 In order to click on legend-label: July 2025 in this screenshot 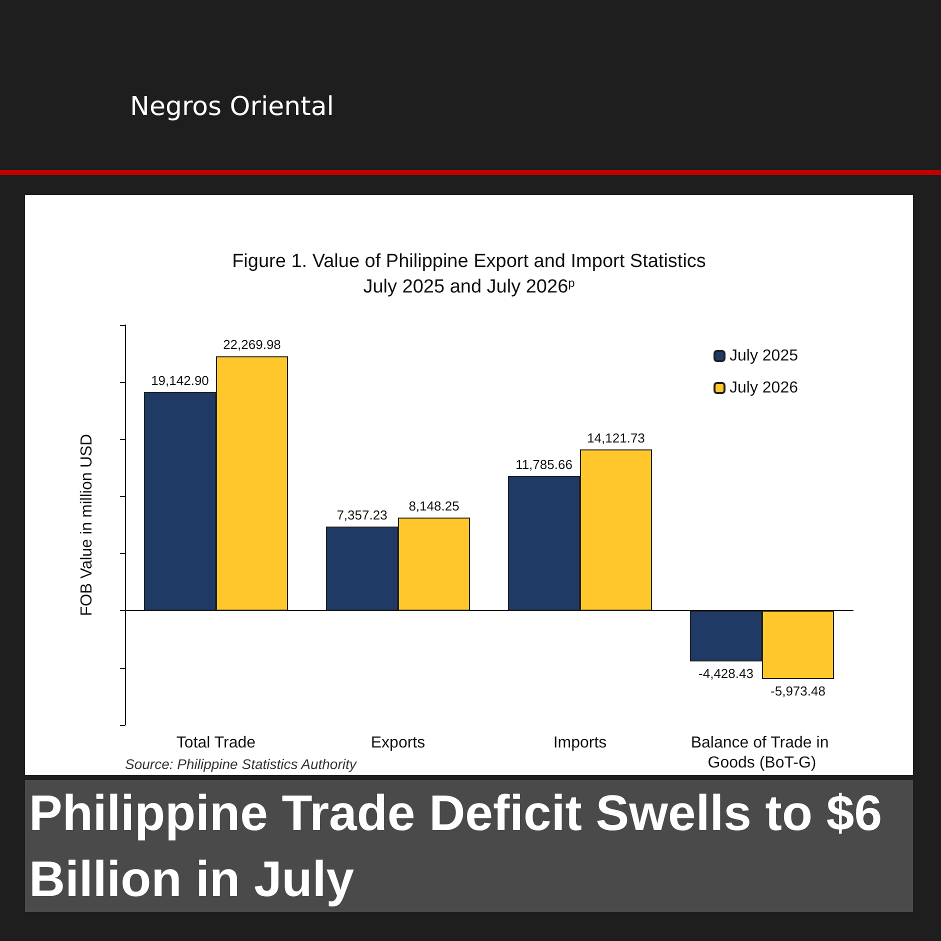, I will do `click(764, 356)`.